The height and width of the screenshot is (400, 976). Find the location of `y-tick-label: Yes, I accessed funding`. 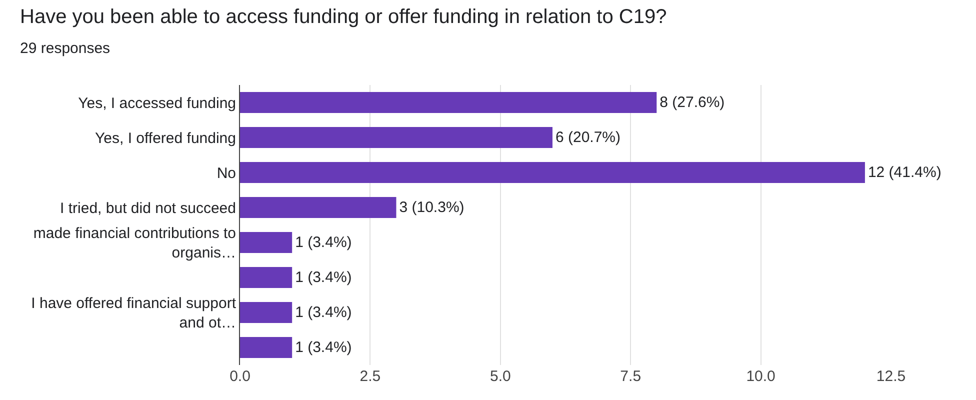

y-tick-label: Yes, I accessed funding is located at coordinates (157, 103).